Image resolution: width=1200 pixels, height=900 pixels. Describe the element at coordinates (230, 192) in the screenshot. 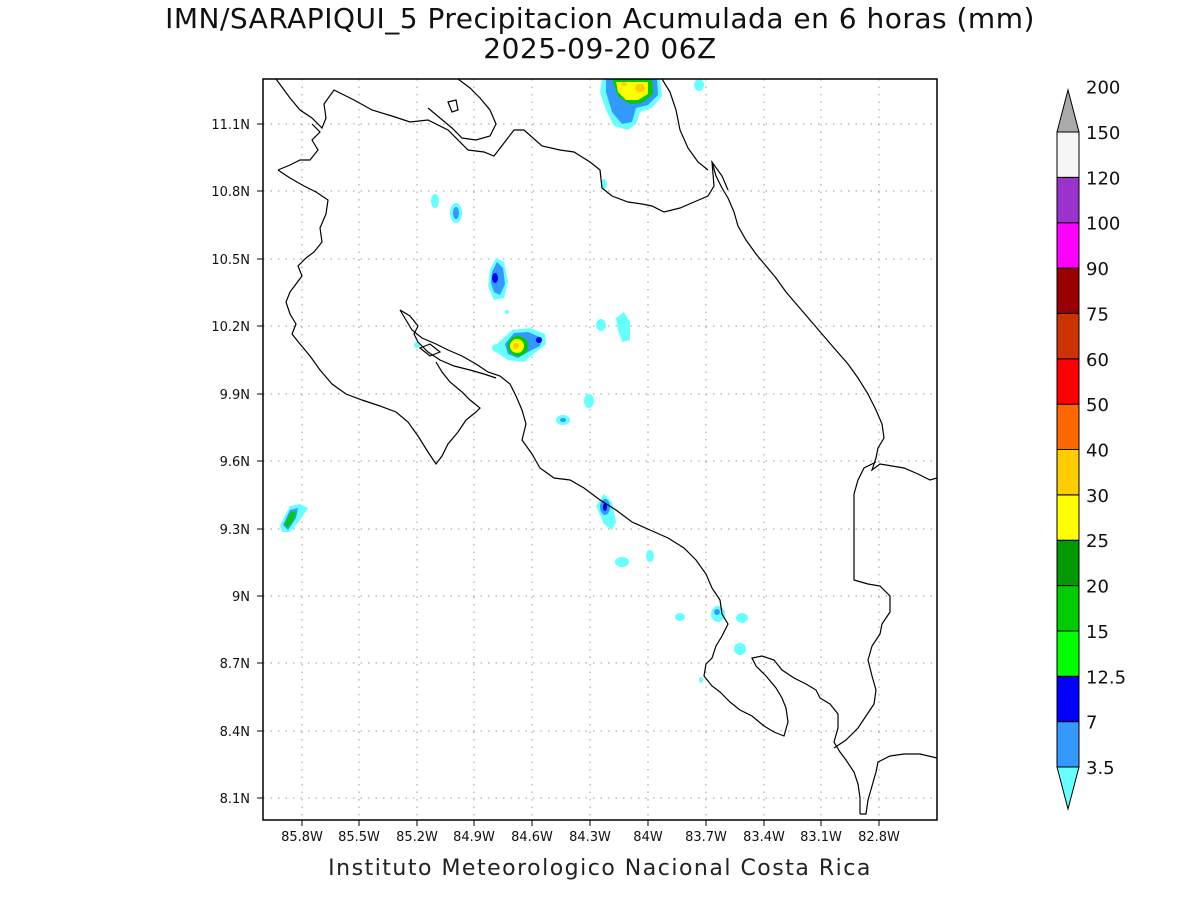

I see `lat-tick-label: 10.8N` at that location.